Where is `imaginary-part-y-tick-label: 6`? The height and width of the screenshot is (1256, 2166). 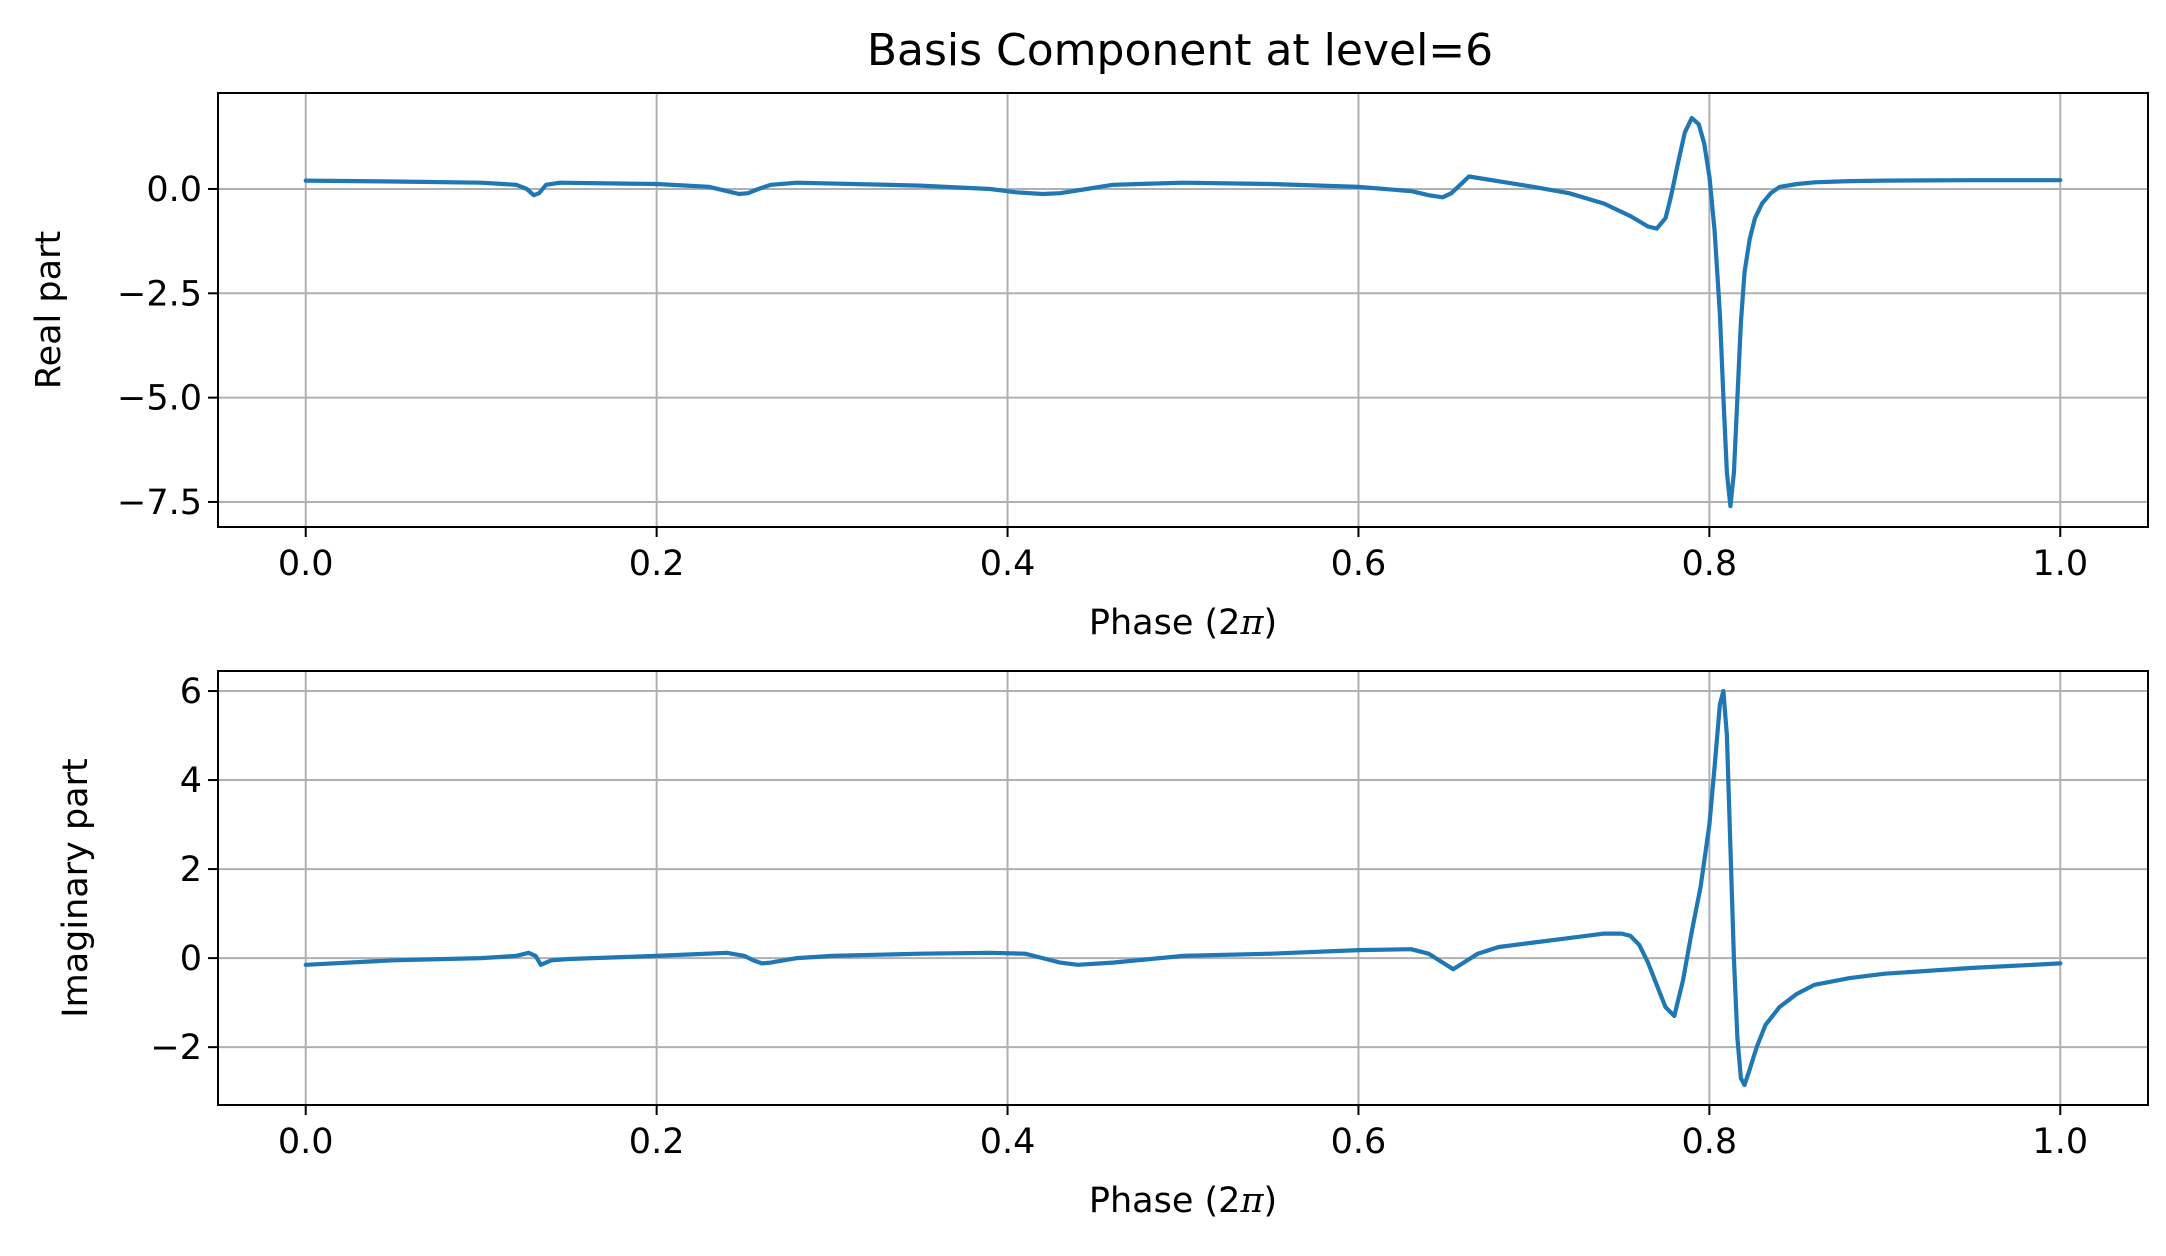 imaginary-part-y-tick-label: 6 is located at coordinates (191, 692).